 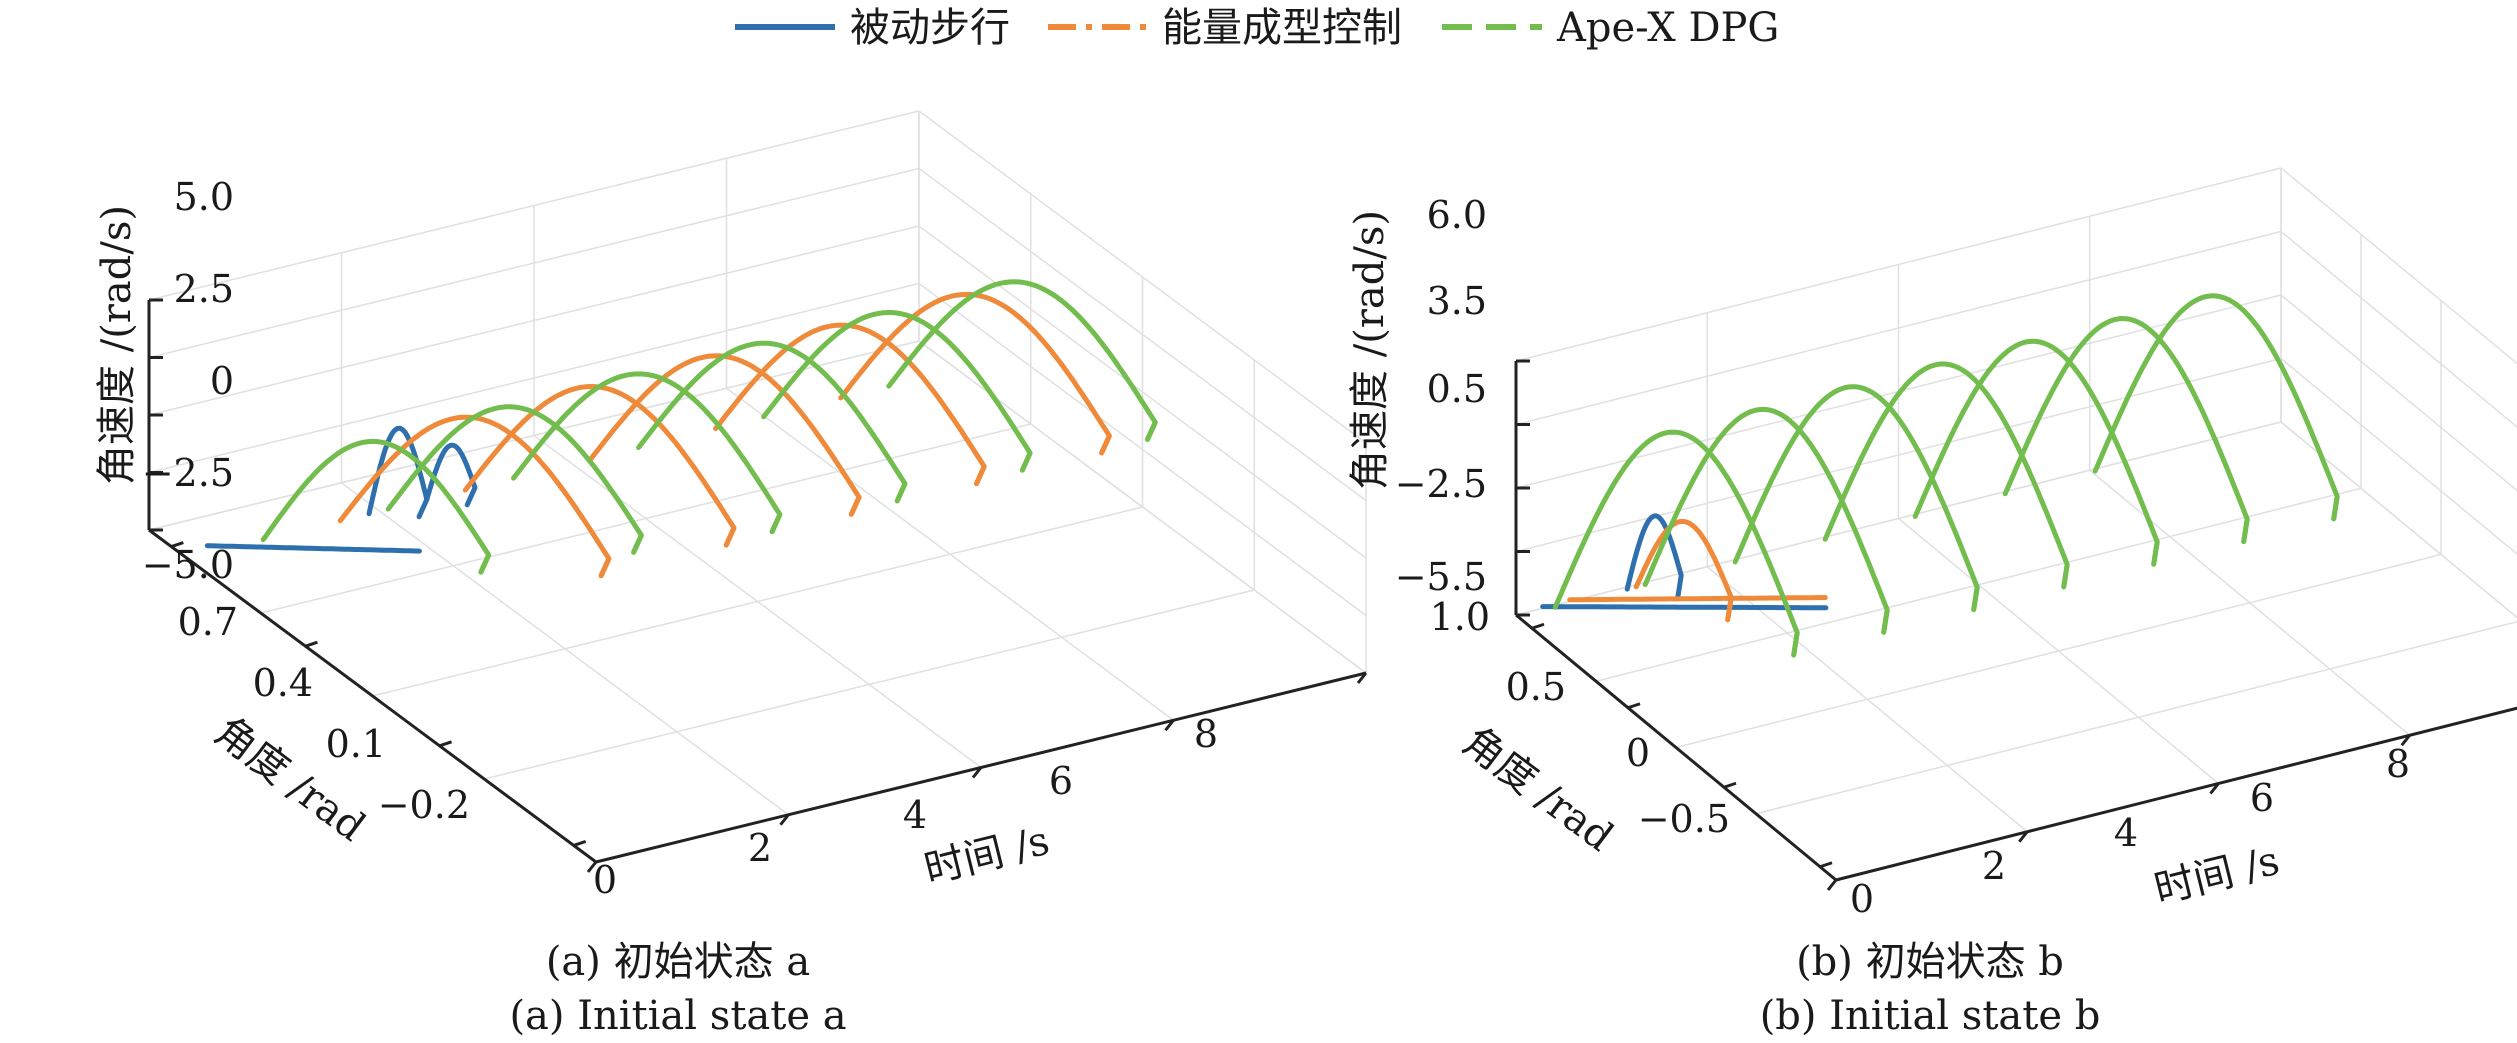 I want to click on y-tick-b-3: −0.5, so click(x=1684, y=819).